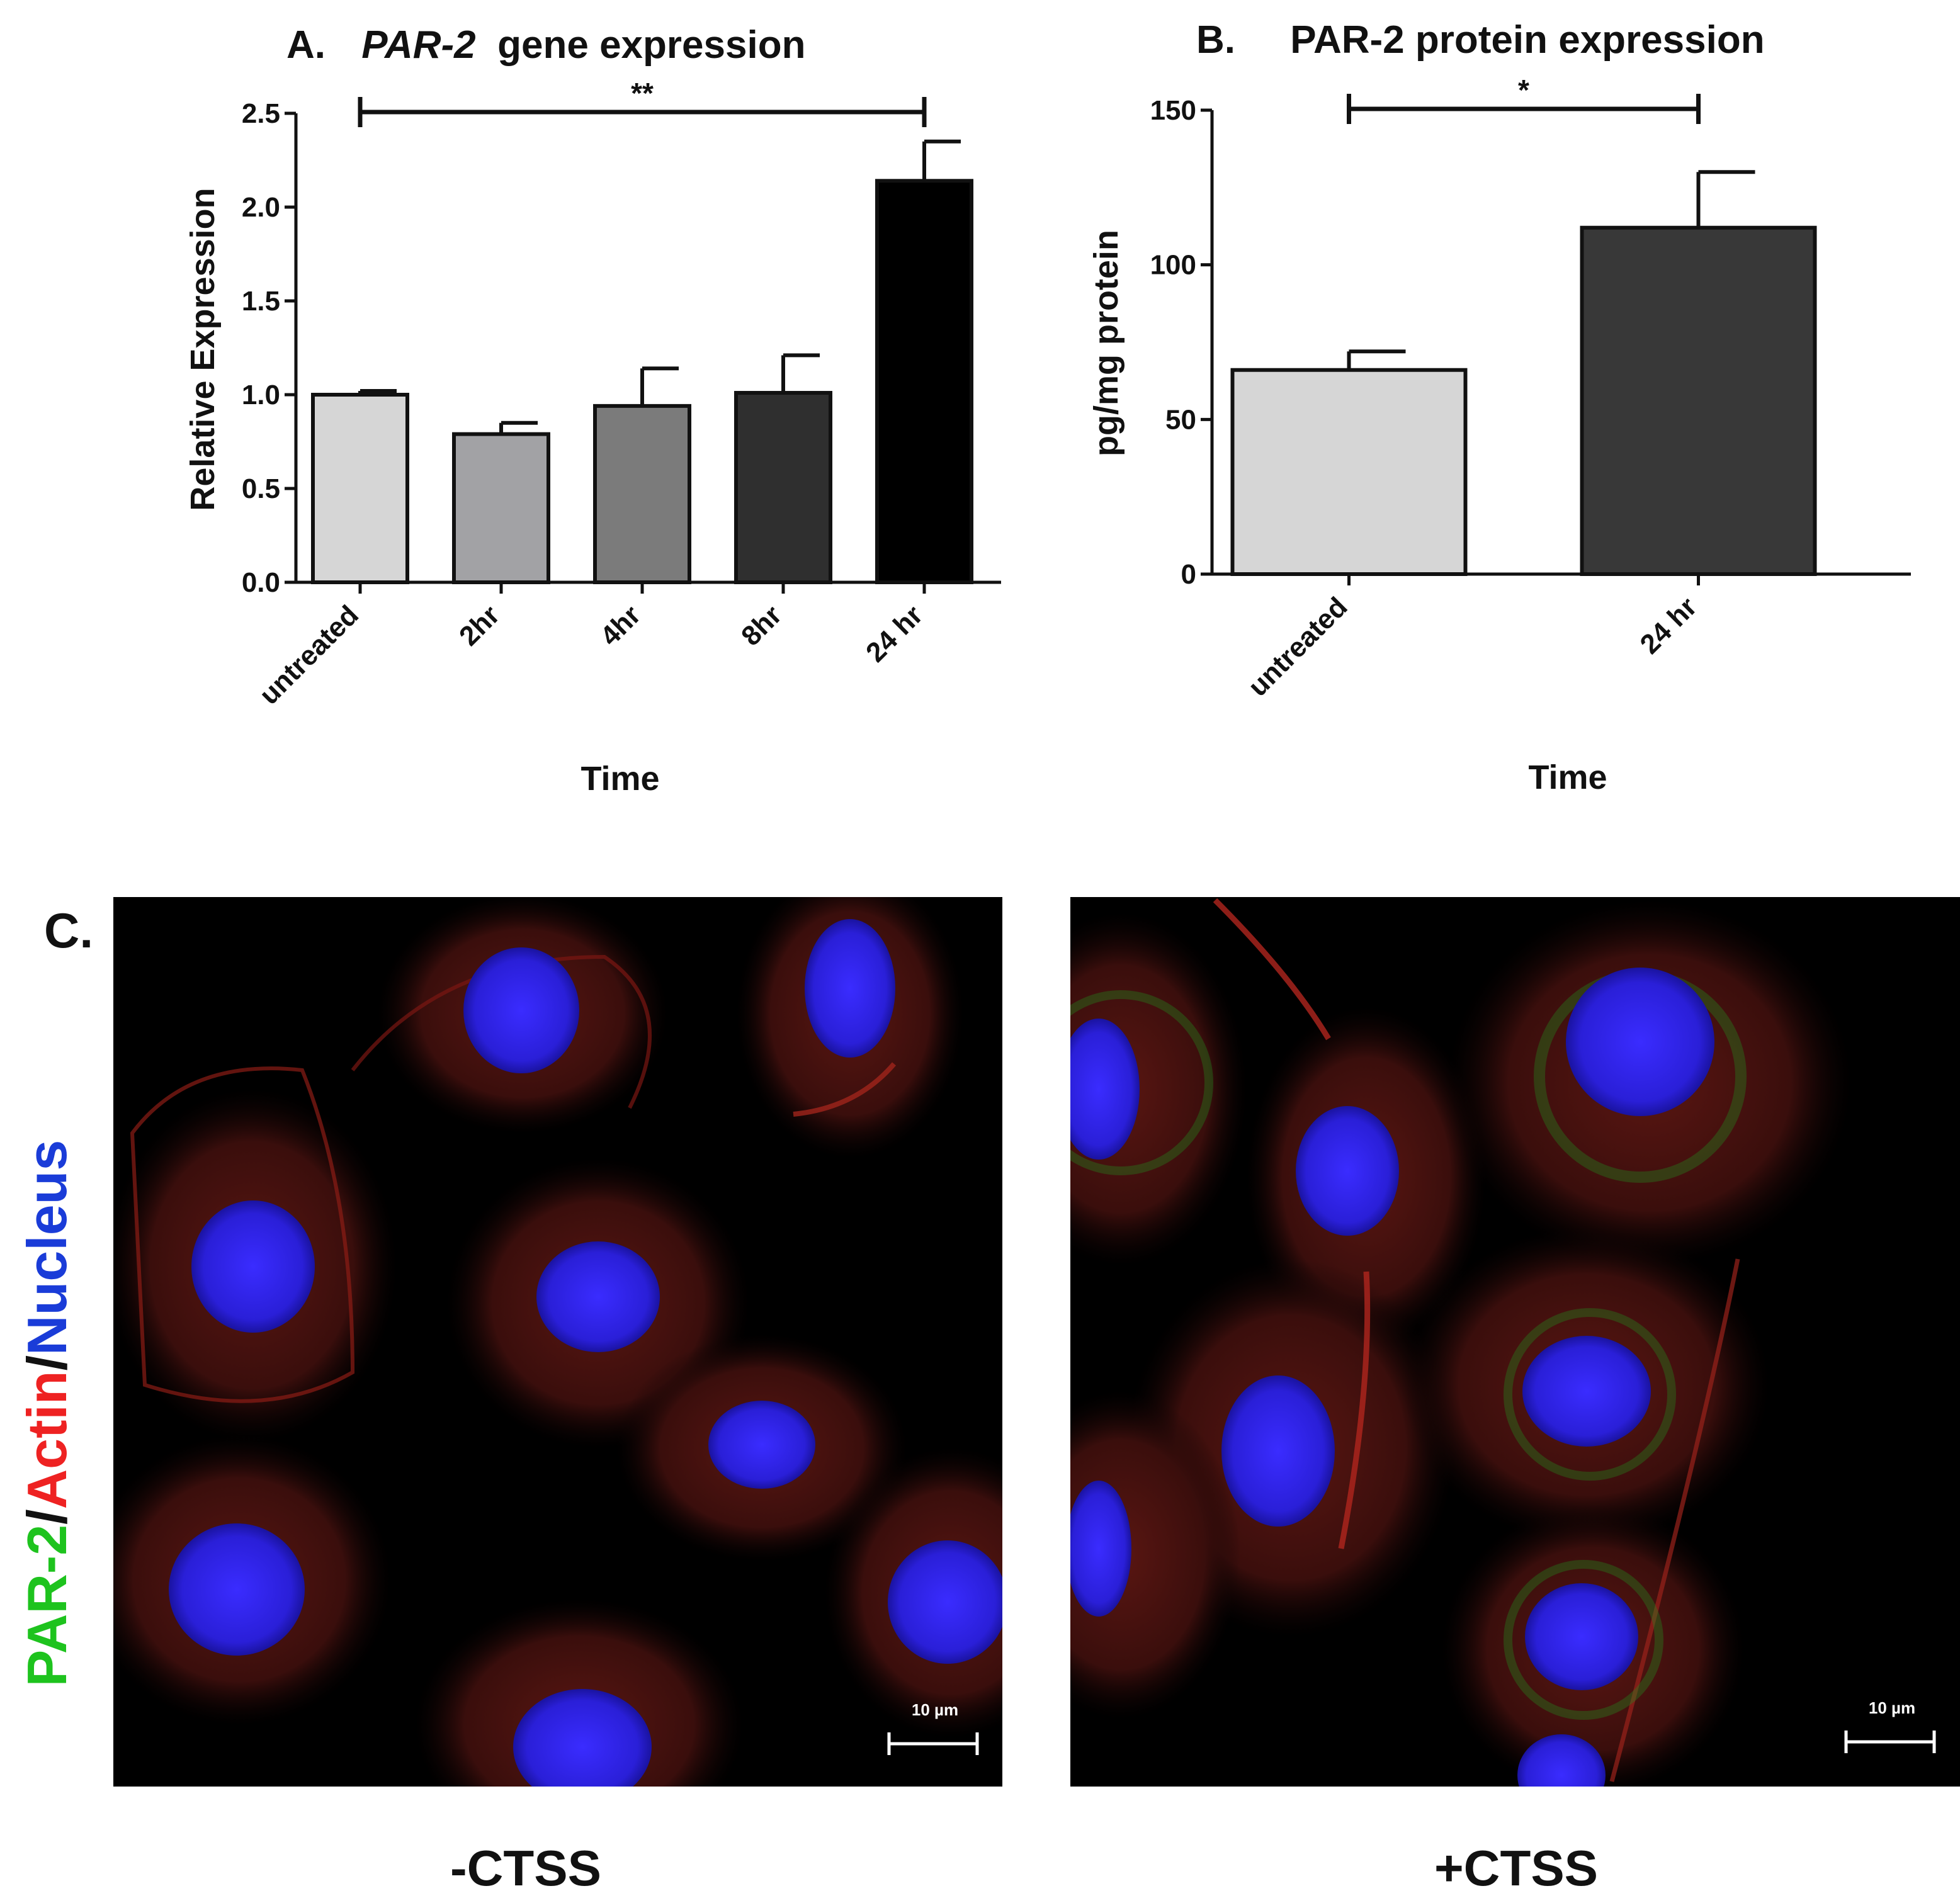 This screenshot has height=1903, width=1960. Describe the element at coordinates (1106, 343) in the screenshot. I see `chart-b-ylabel: pg/mg protein` at that location.